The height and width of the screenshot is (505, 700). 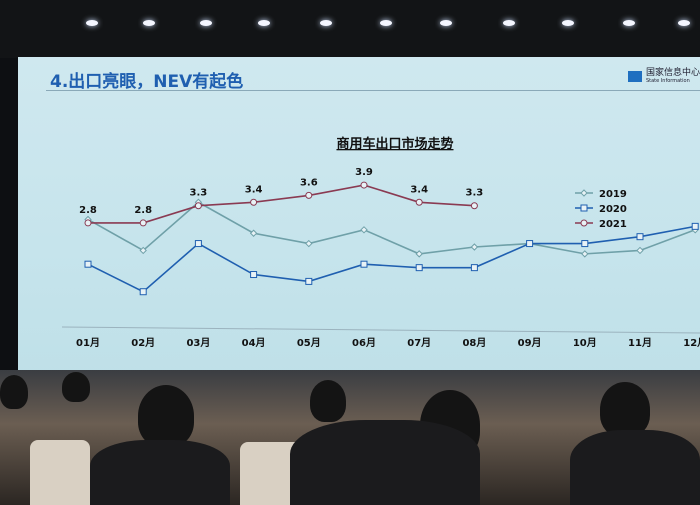 What do you see at coordinates (640, 343) in the screenshot?
I see `x-tick-label: 11月` at bounding box center [640, 343].